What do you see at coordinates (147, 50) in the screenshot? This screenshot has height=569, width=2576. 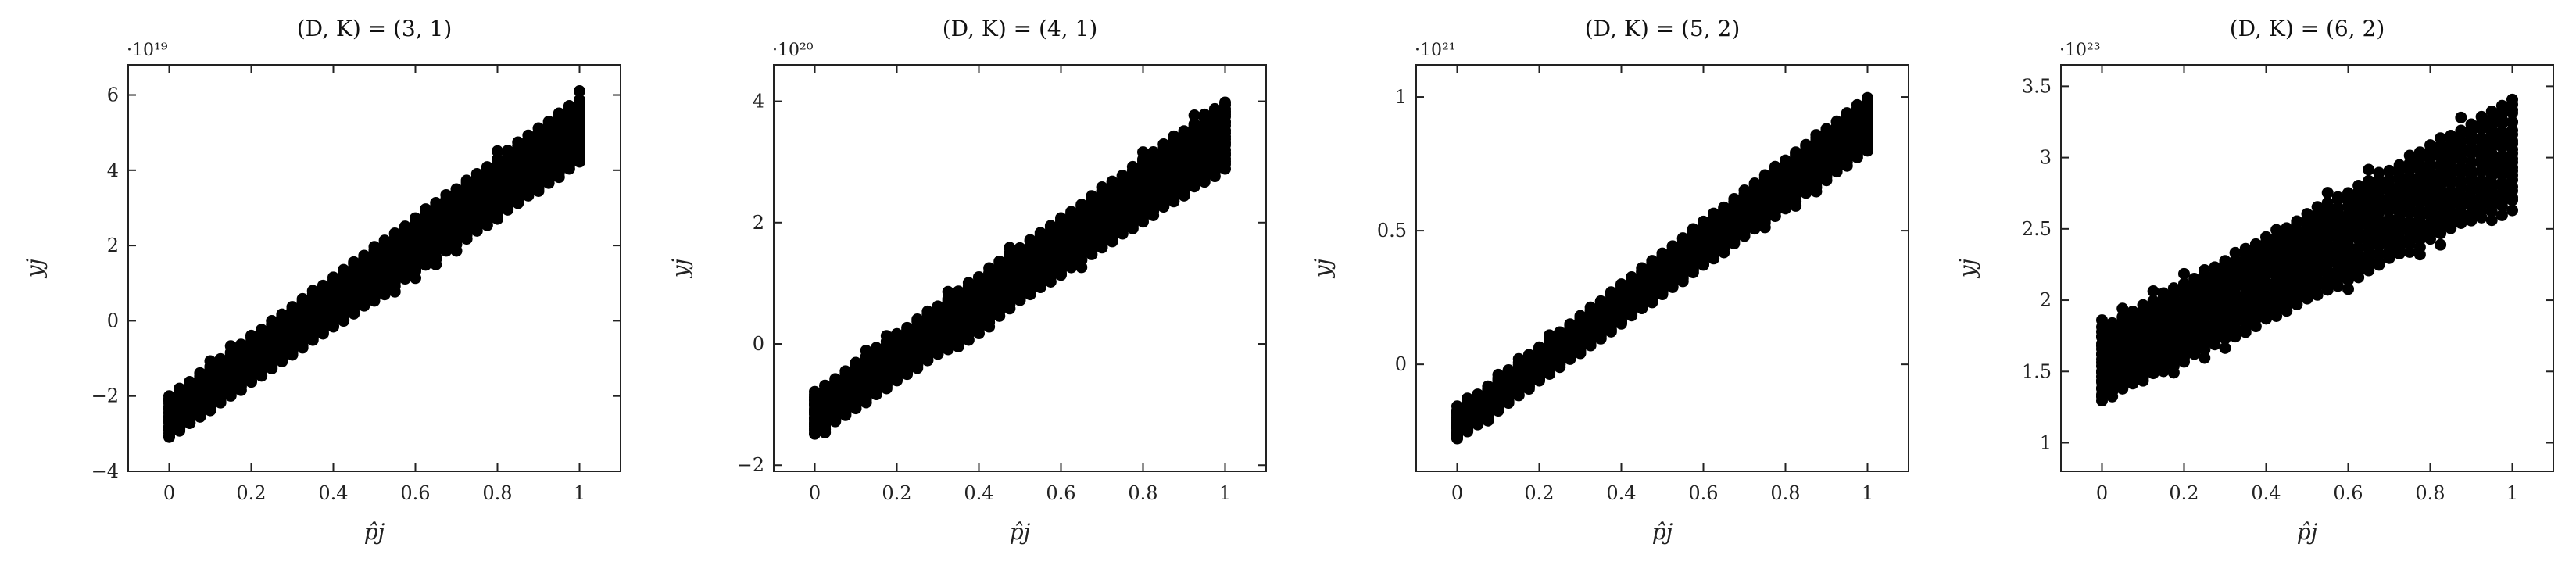 I see `y-axis-multiplier: ·10¹⁹` at bounding box center [147, 50].